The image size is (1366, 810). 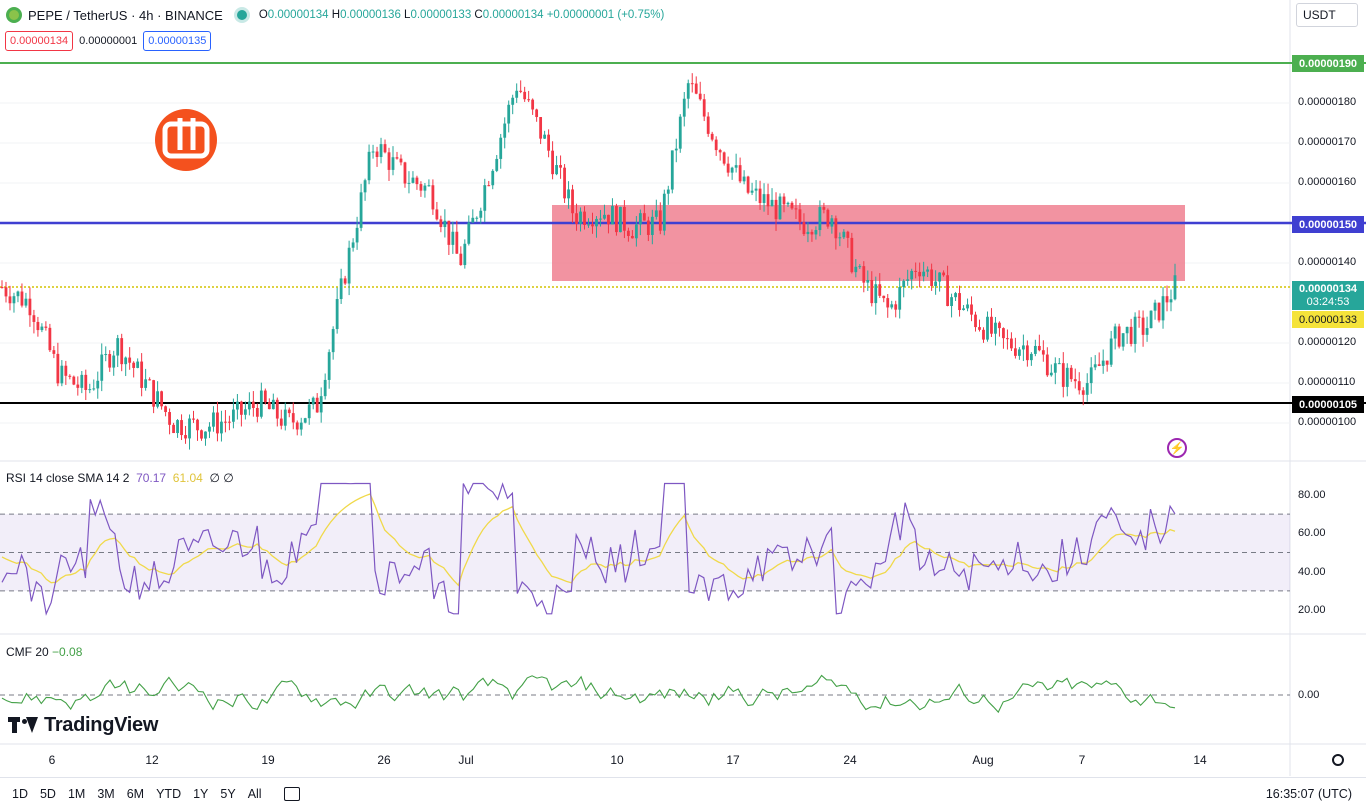 What do you see at coordinates (1327, 102) in the screenshot?
I see `price-axis-label: 0.00000180` at bounding box center [1327, 102].